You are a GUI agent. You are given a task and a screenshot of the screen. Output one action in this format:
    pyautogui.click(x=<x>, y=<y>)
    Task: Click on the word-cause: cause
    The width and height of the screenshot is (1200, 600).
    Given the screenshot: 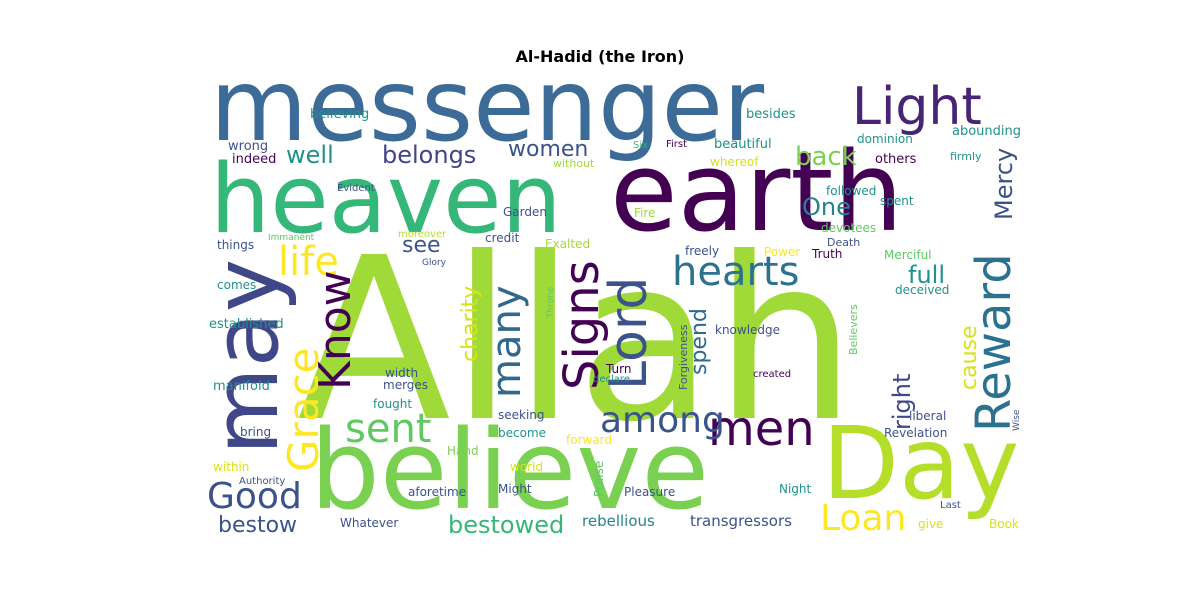 What is the action you would take?
    pyautogui.click(x=969, y=357)
    